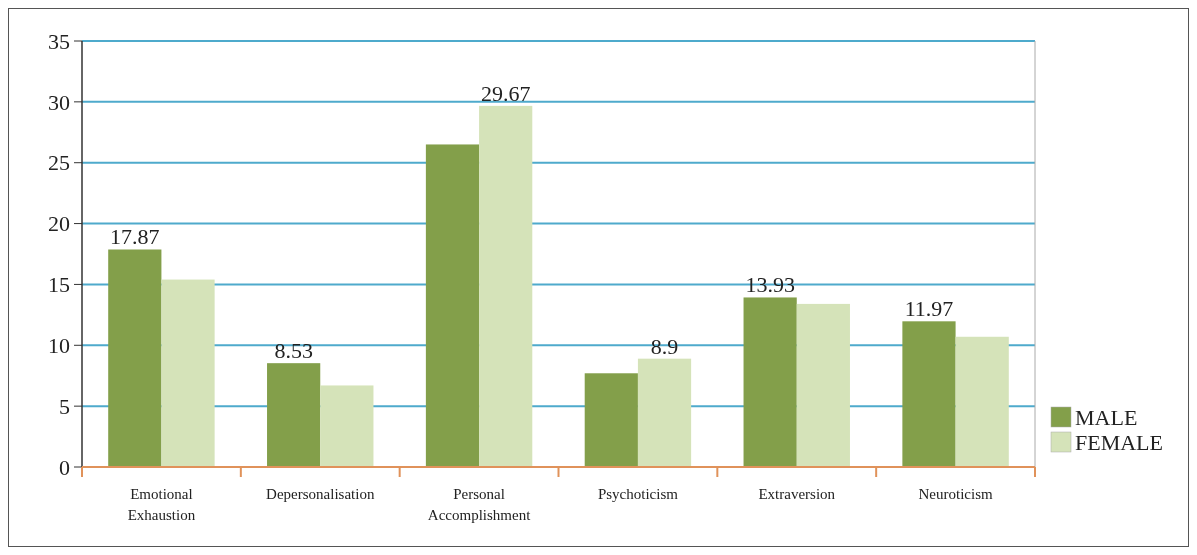  Describe the element at coordinates (59, 345) in the screenshot. I see `y-tick-label: 10` at that location.